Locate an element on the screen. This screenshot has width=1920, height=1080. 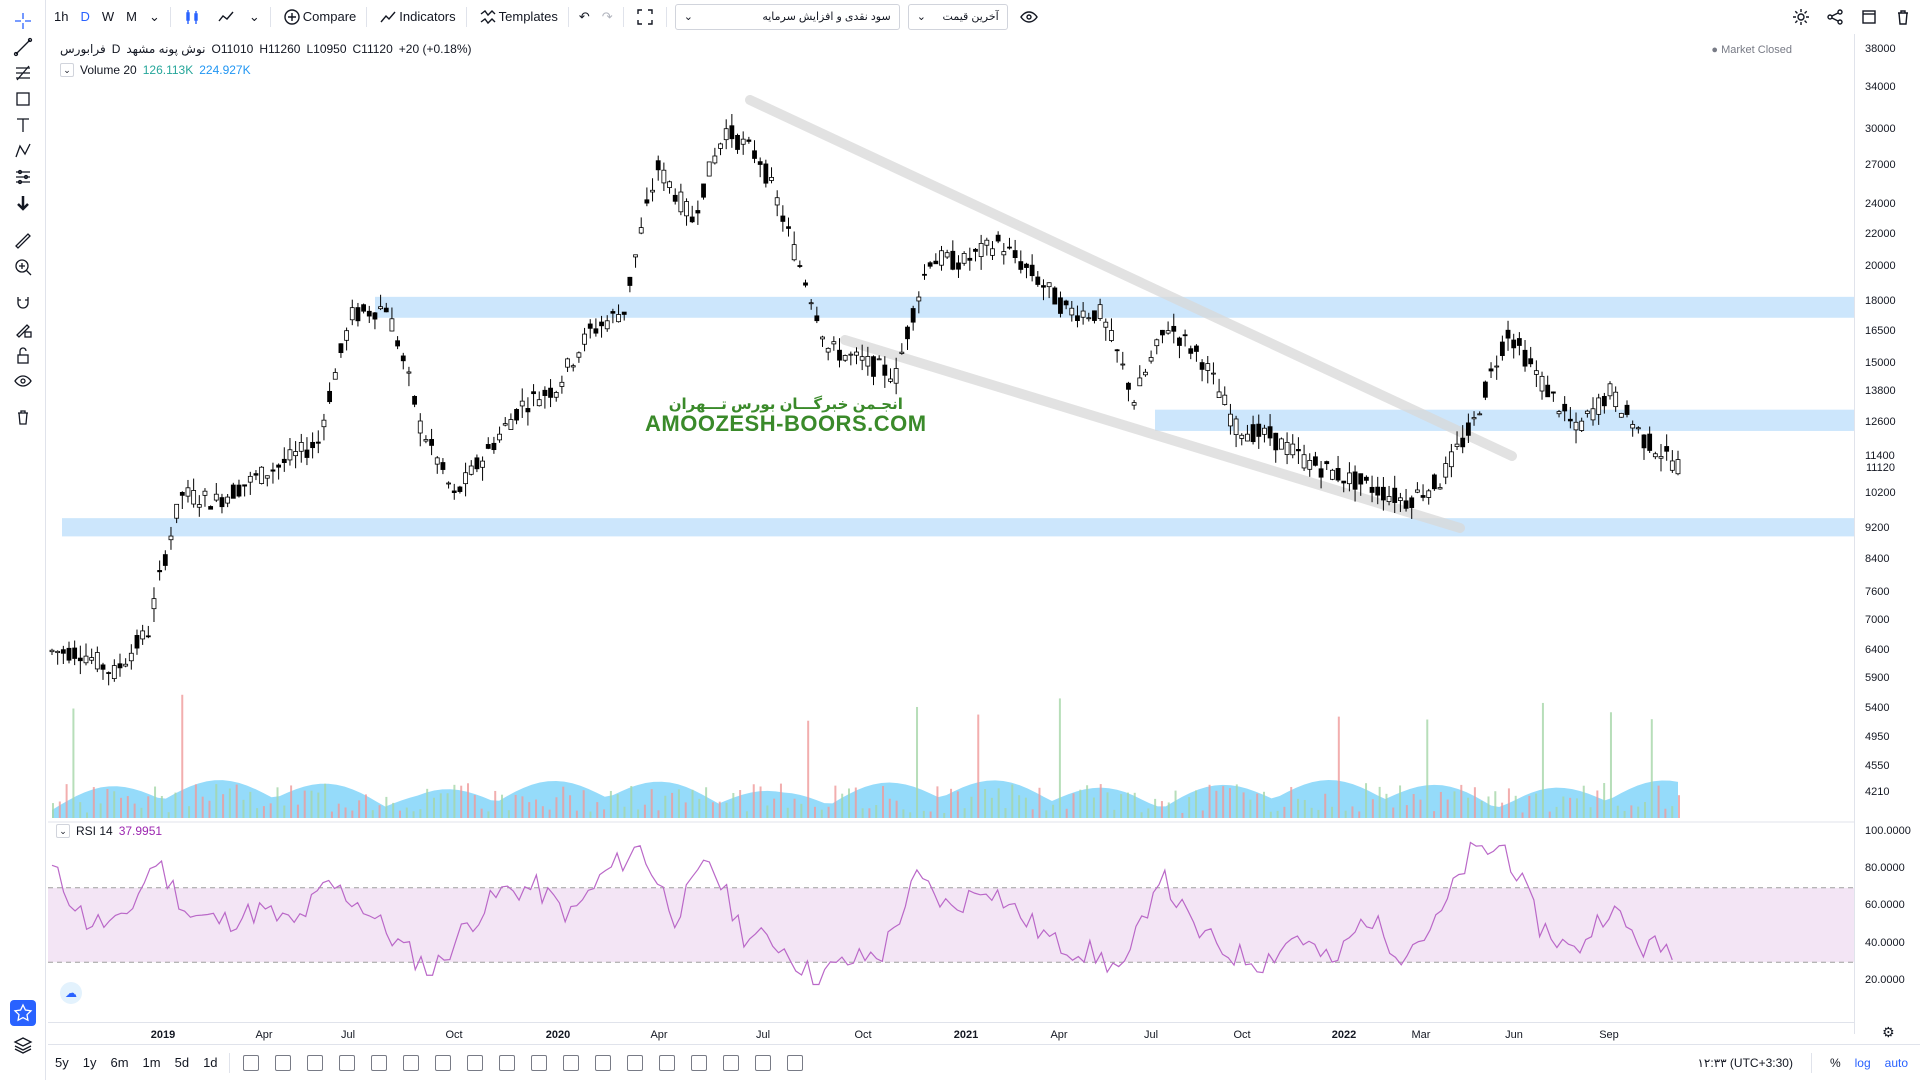
interval-m: M is located at coordinates (131, 16).